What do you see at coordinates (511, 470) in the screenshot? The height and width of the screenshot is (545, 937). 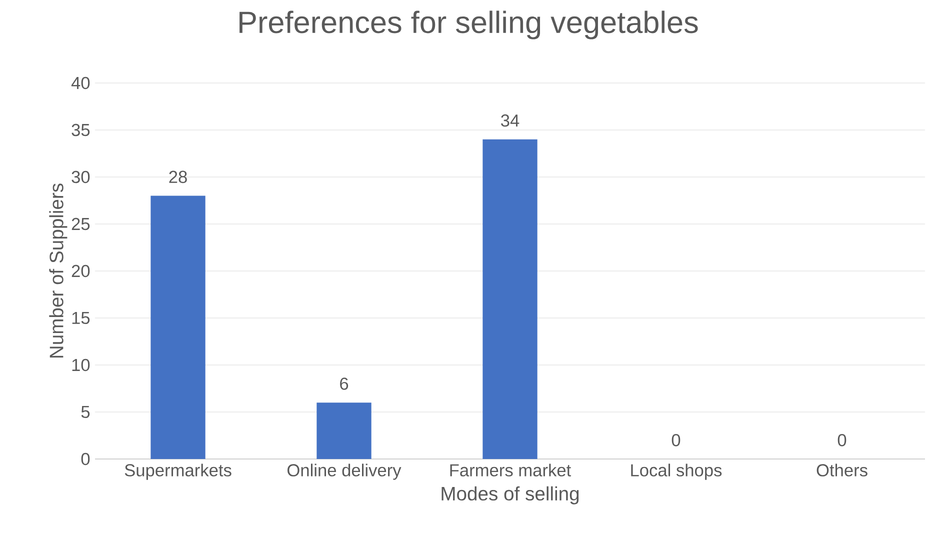 I see `x-tick-label: Farmers market` at bounding box center [511, 470].